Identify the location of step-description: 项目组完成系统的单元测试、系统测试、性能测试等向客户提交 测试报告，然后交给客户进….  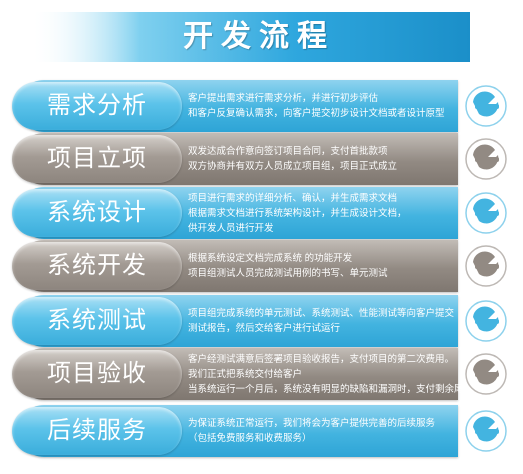
(322, 321).